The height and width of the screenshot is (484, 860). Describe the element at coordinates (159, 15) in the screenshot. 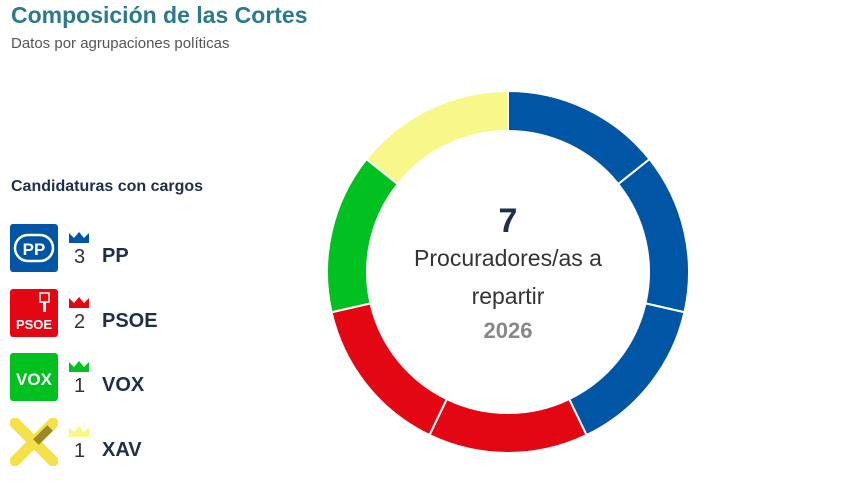

I see `page-title: Composición de las Cortes` at that location.